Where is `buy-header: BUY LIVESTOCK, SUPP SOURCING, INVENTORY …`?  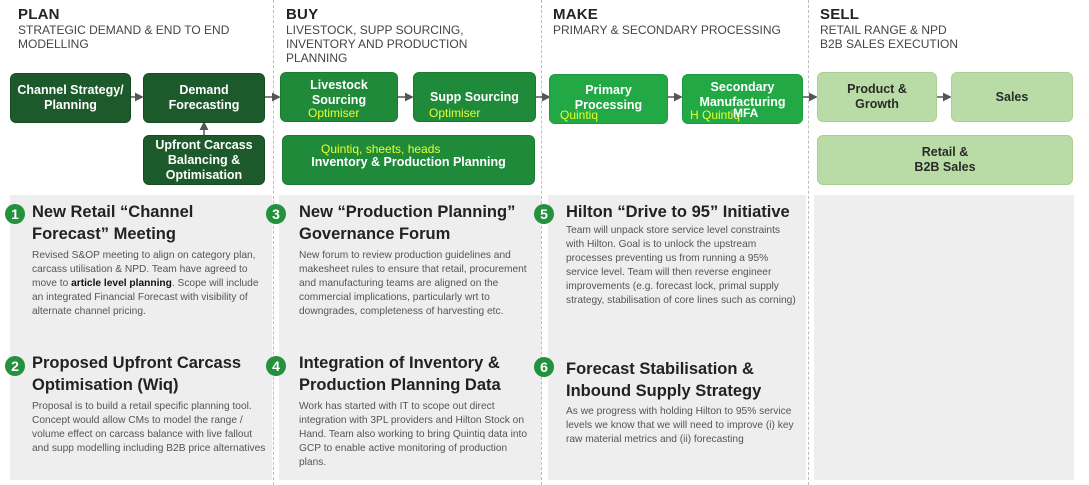
buy-header: BUY LIVESTOCK, SUPP SOURCING, INVENTORY … is located at coordinates (376, 35).